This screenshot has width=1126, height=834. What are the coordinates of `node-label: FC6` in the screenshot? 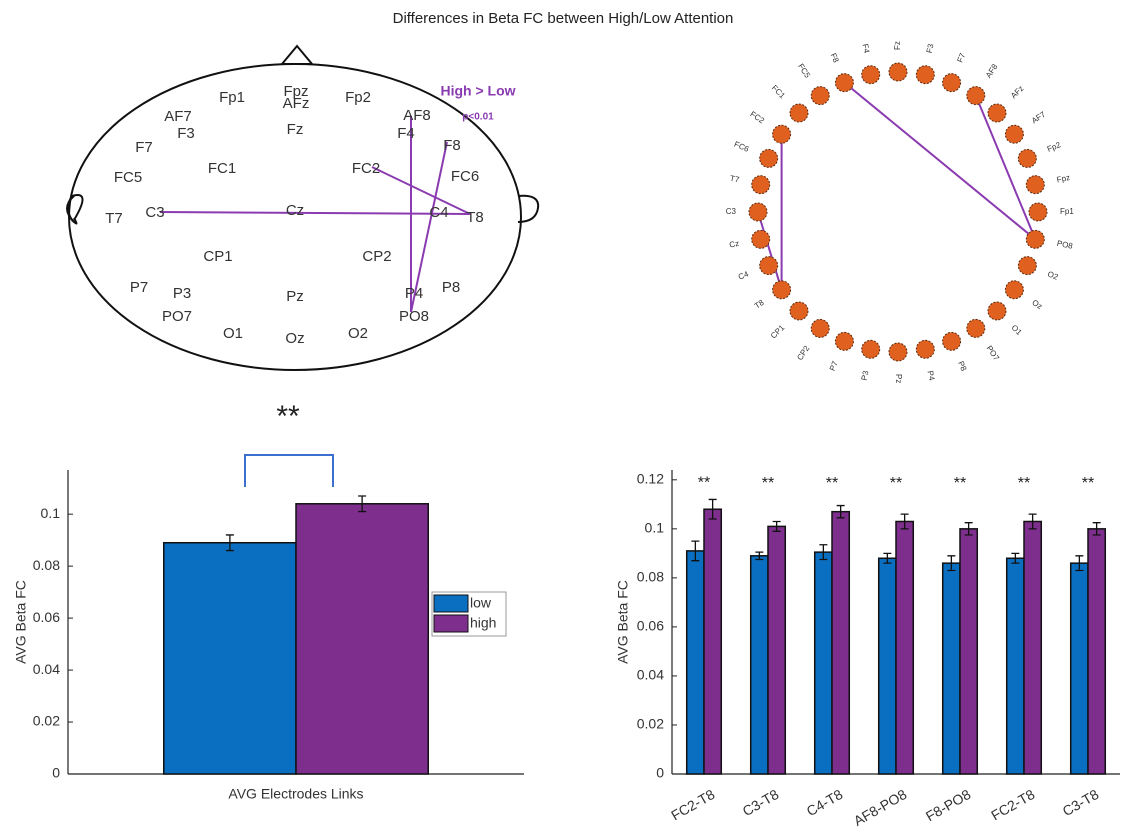 It's located at (742, 147).